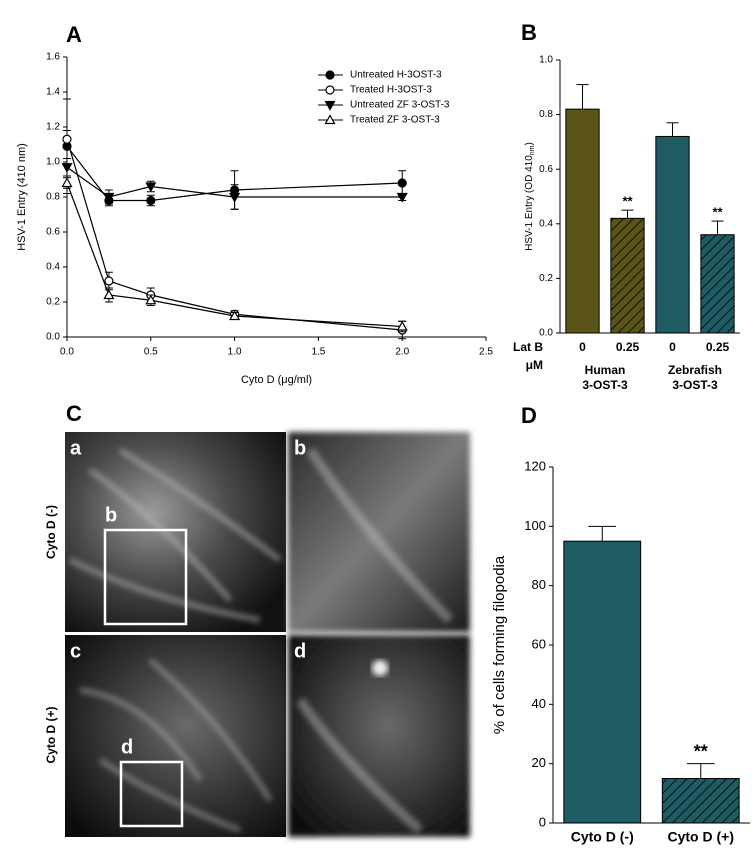 Image resolution: width=755 pixels, height=866 pixels. What do you see at coordinates (111, 515) in the screenshot?
I see `inset-label: b` at bounding box center [111, 515].